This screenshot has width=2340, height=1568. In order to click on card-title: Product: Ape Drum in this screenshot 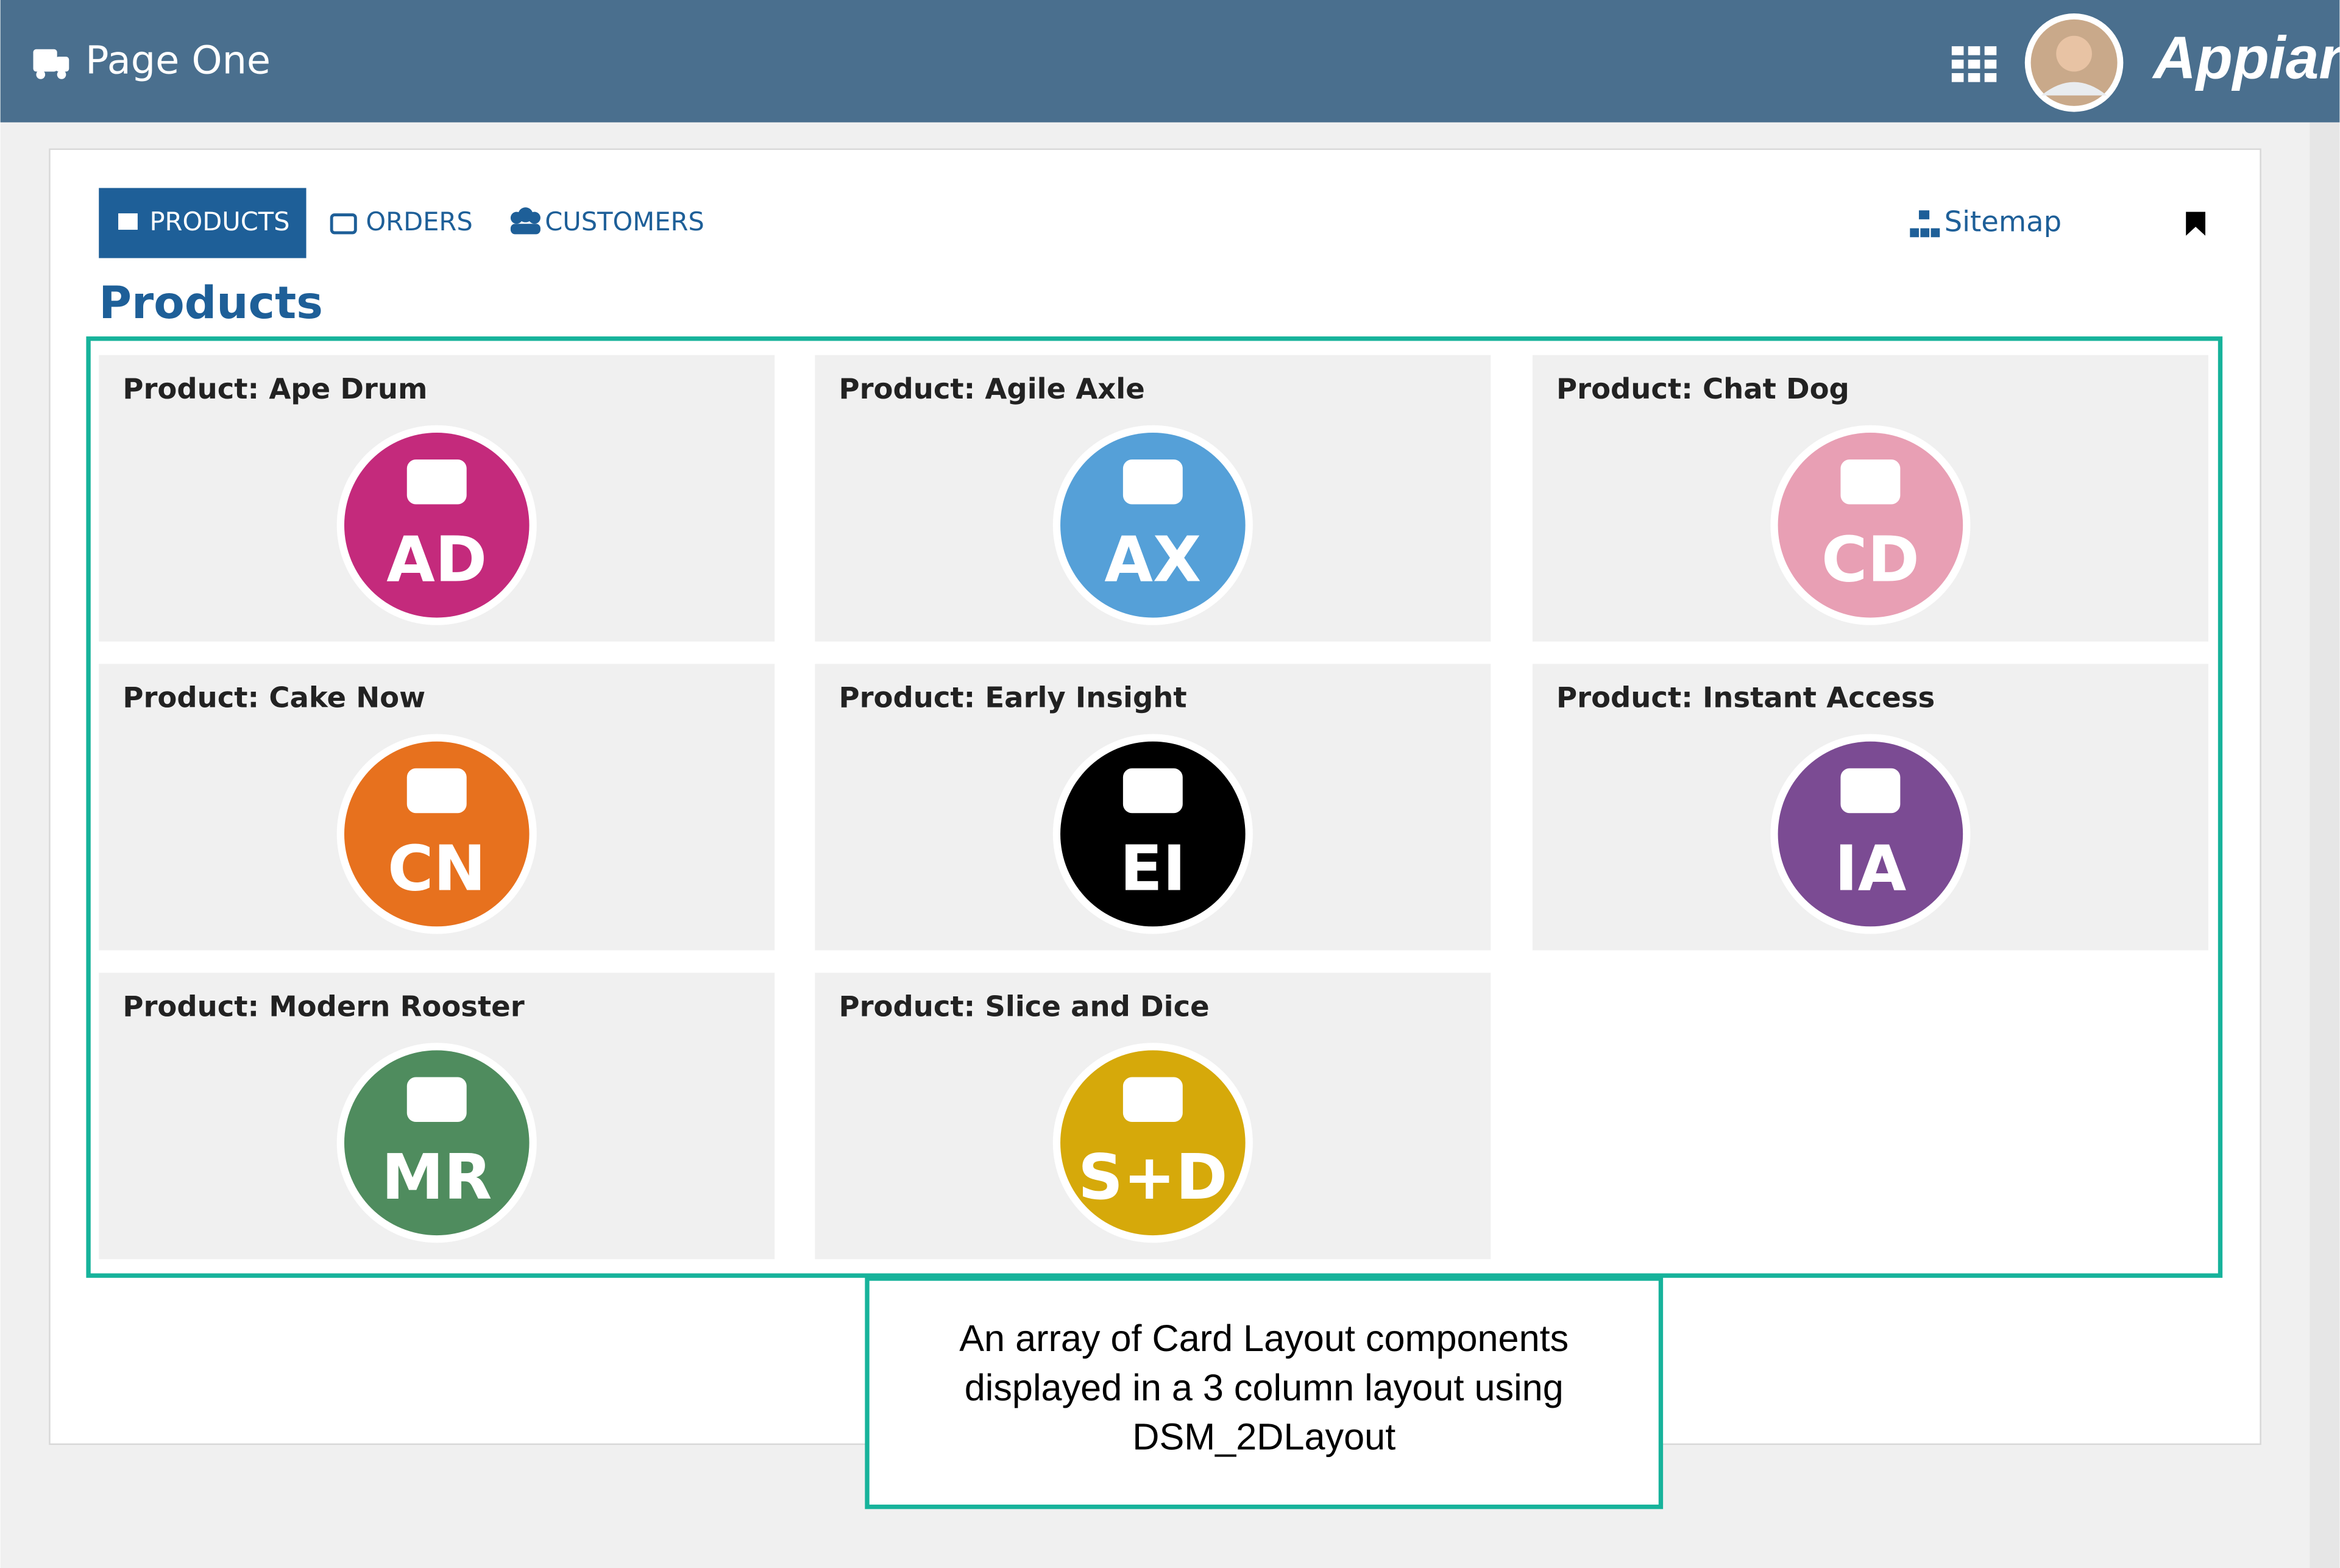, I will do `click(274, 388)`.